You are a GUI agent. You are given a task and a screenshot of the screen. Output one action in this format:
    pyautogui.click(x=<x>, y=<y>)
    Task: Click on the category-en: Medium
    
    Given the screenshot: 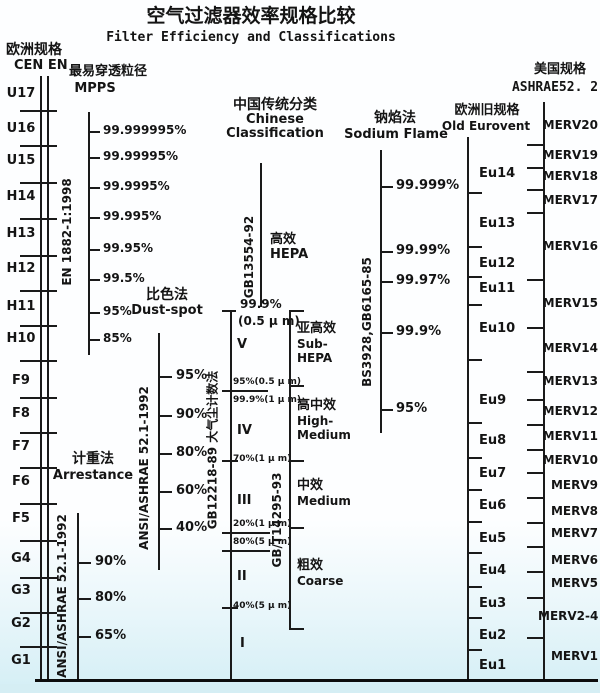 What is the action you would take?
    pyautogui.click(x=324, y=501)
    